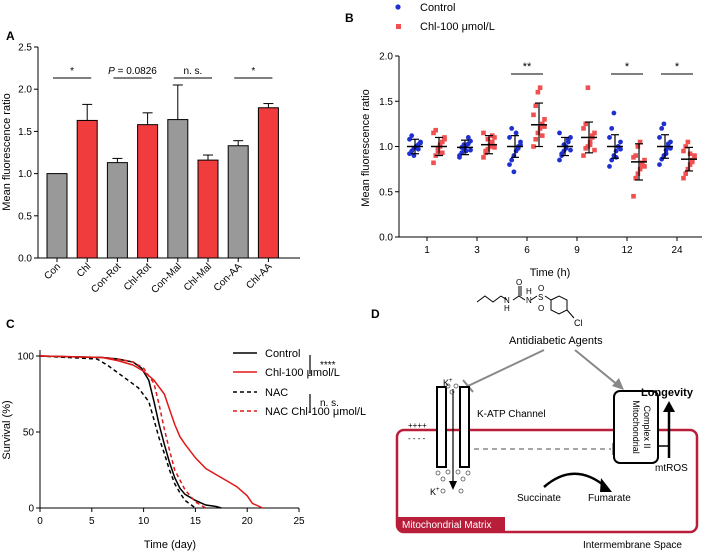 The image size is (705, 553). I want to click on label-longevity: Longevity, so click(667, 393).